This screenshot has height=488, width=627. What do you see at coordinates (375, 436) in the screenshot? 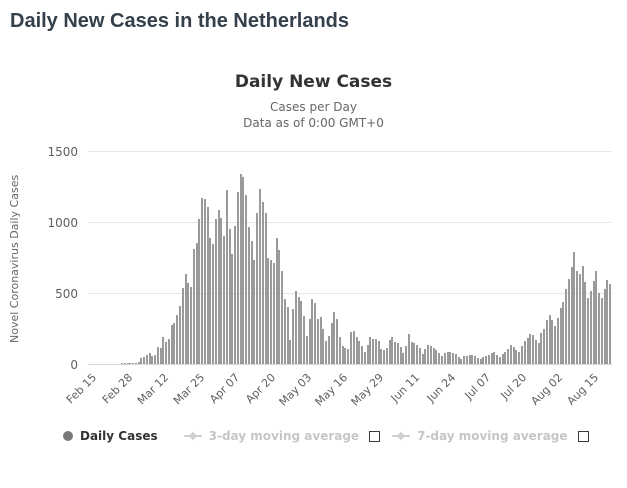
I see `checkbox-3day-moving-average` at bounding box center [375, 436].